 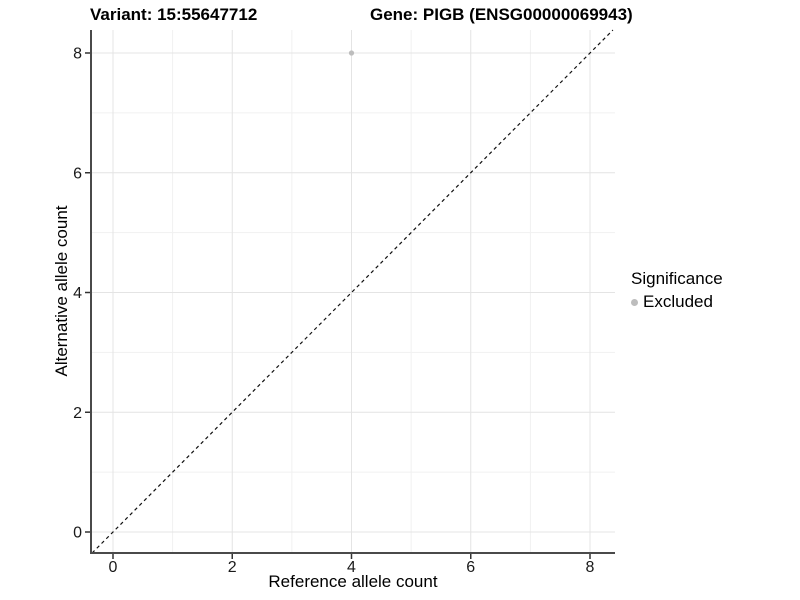 I want to click on y-tick-label: 0, so click(x=77, y=533).